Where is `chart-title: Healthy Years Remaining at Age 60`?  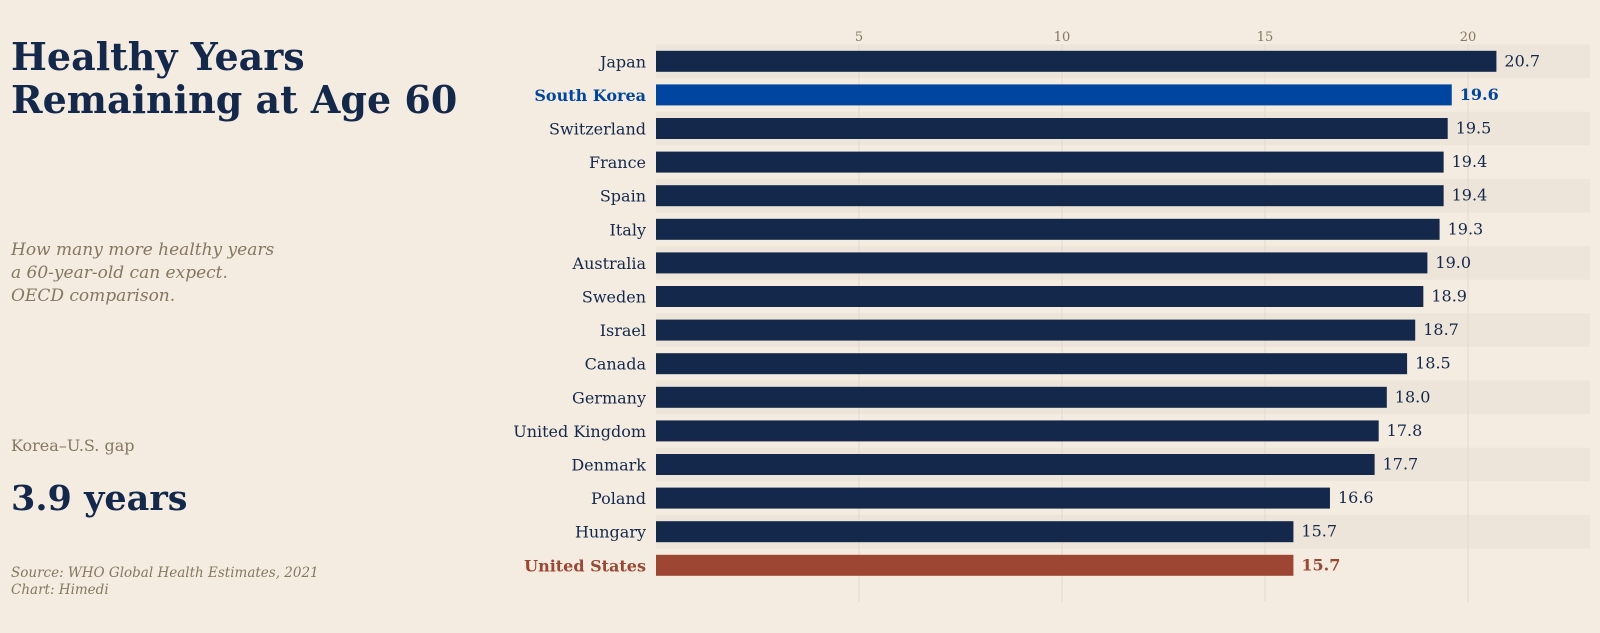 chart-title: Healthy Years Remaining at Age 60 is located at coordinates (234, 78).